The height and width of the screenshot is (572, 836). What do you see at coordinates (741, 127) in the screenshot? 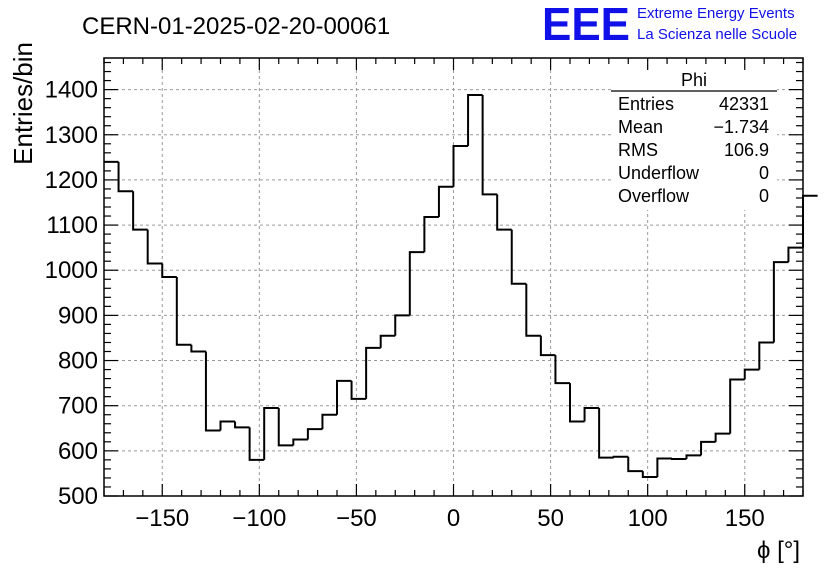
I see `stats-row-value: −1.734` at bounding box center [741, 127].